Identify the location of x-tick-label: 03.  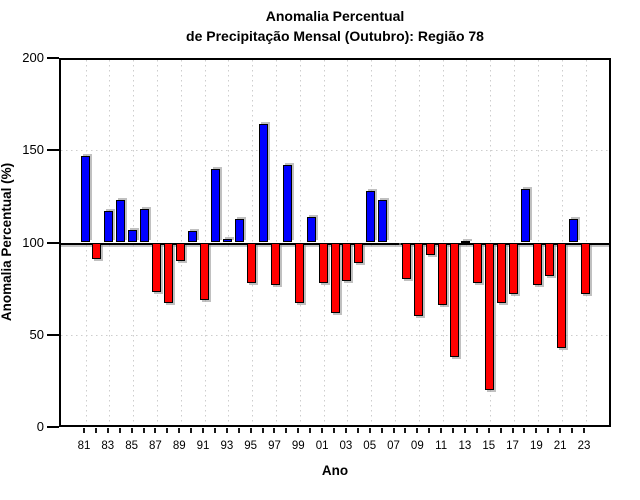
(346, 446).